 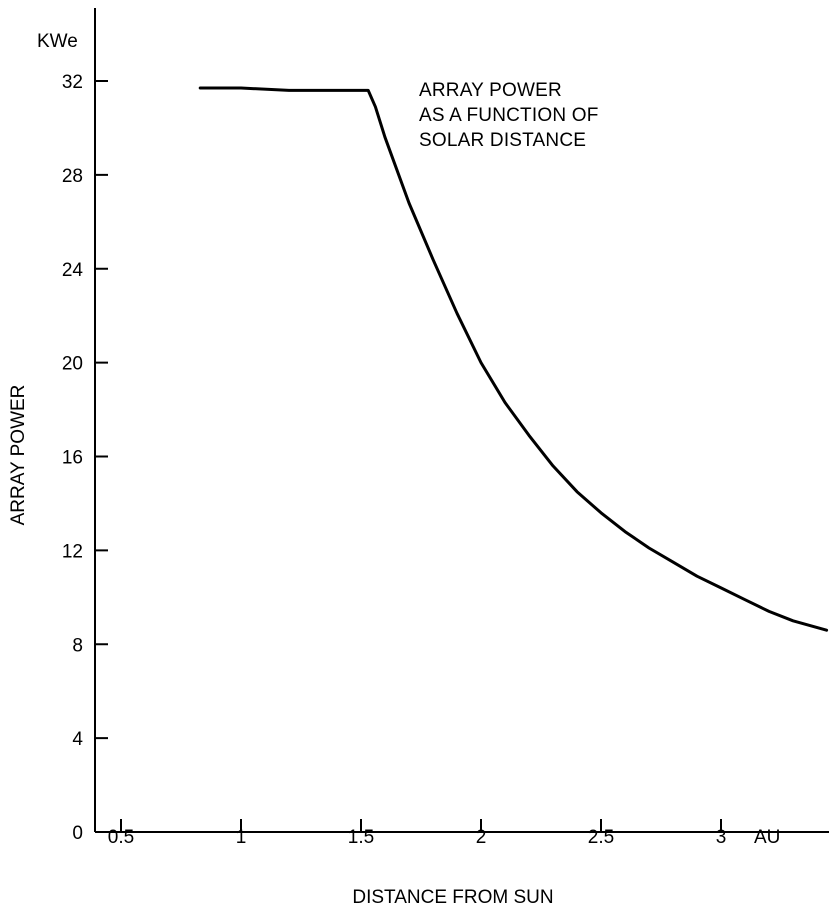 What do you see at coordinates (73, 270) in the screenshot?
I see `y-tick-label: 24` at bounding box center [73, 270].